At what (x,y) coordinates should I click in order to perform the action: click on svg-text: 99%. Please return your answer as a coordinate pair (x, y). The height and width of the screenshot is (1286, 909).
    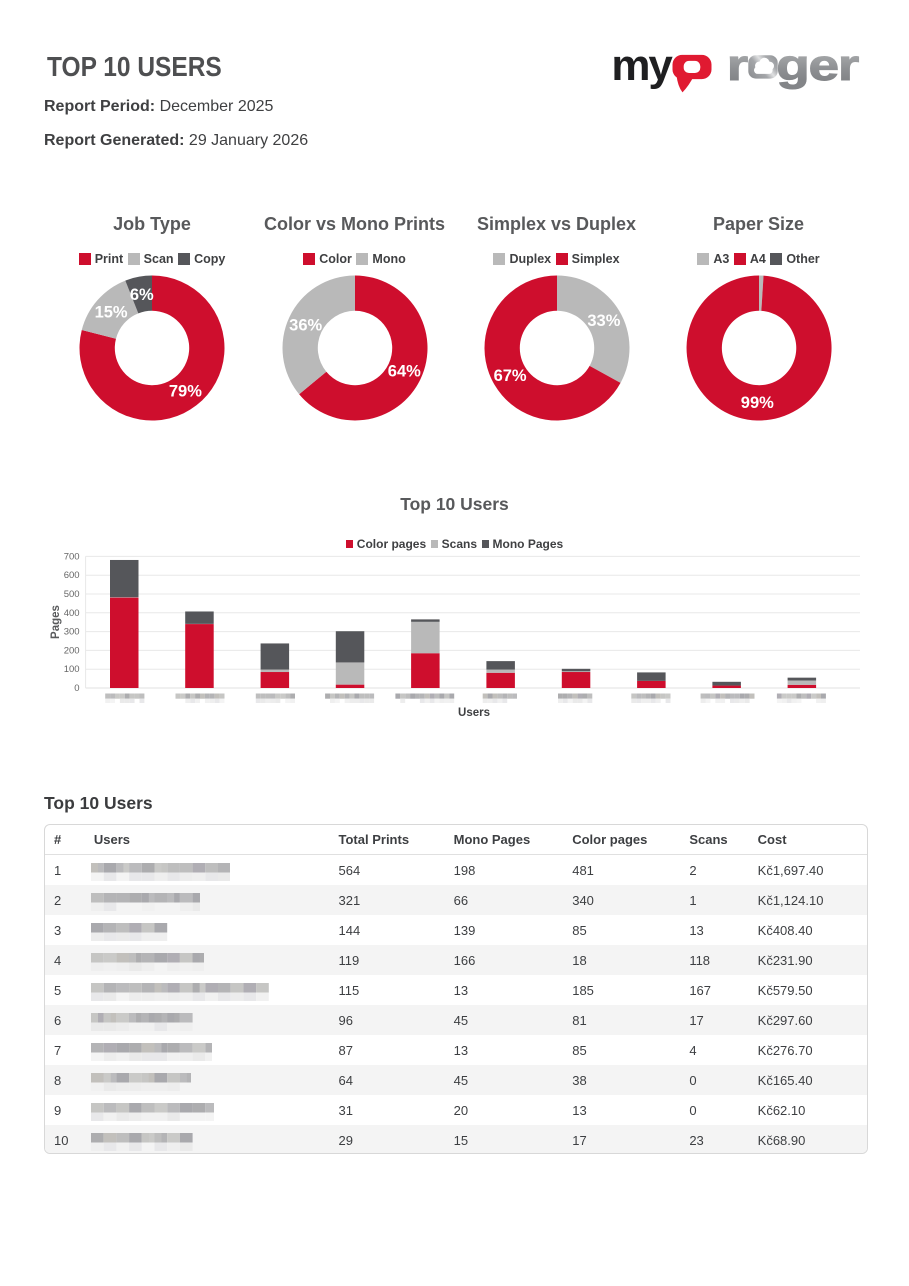
    Looking at the image, I should click on (756, 403).